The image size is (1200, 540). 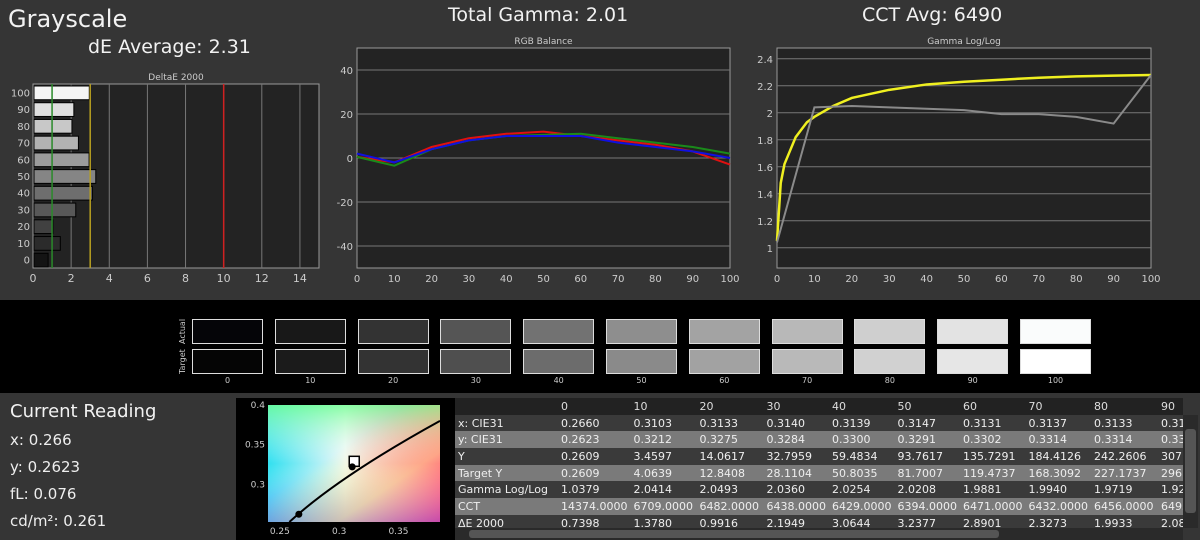 I want to click on y-tick-label: 1.2, so click(x=765, y=222).